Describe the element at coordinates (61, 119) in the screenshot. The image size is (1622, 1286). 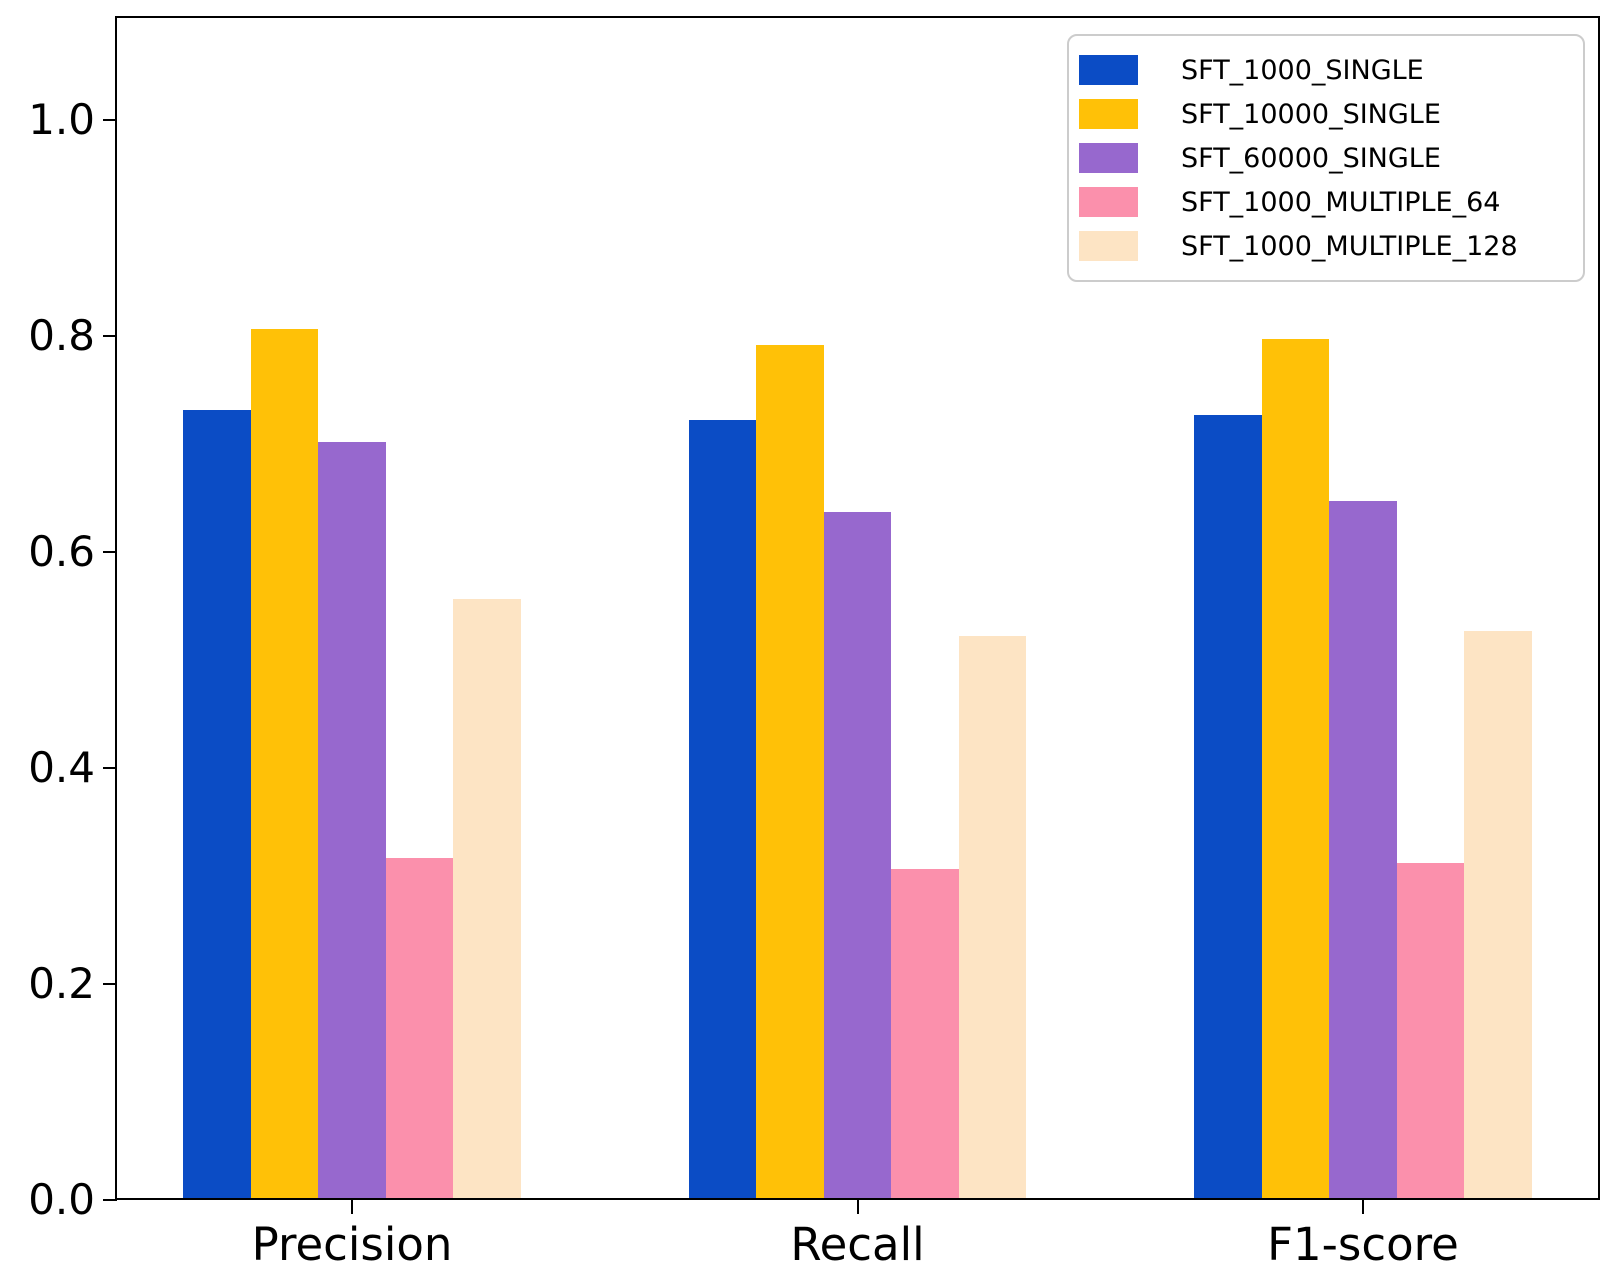
I see `y-axis-tick-label: 1.0` at that location.